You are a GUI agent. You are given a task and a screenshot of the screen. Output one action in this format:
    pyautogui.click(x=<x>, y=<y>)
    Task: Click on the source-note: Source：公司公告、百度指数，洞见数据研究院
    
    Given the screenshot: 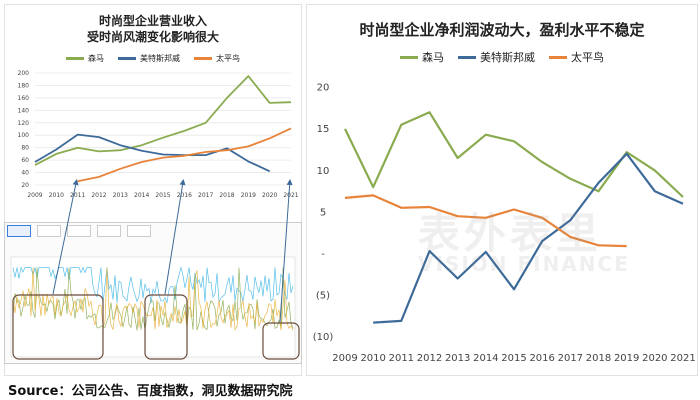 What is the action you would take?
    pyautogui.click(x=150, y=391)
    